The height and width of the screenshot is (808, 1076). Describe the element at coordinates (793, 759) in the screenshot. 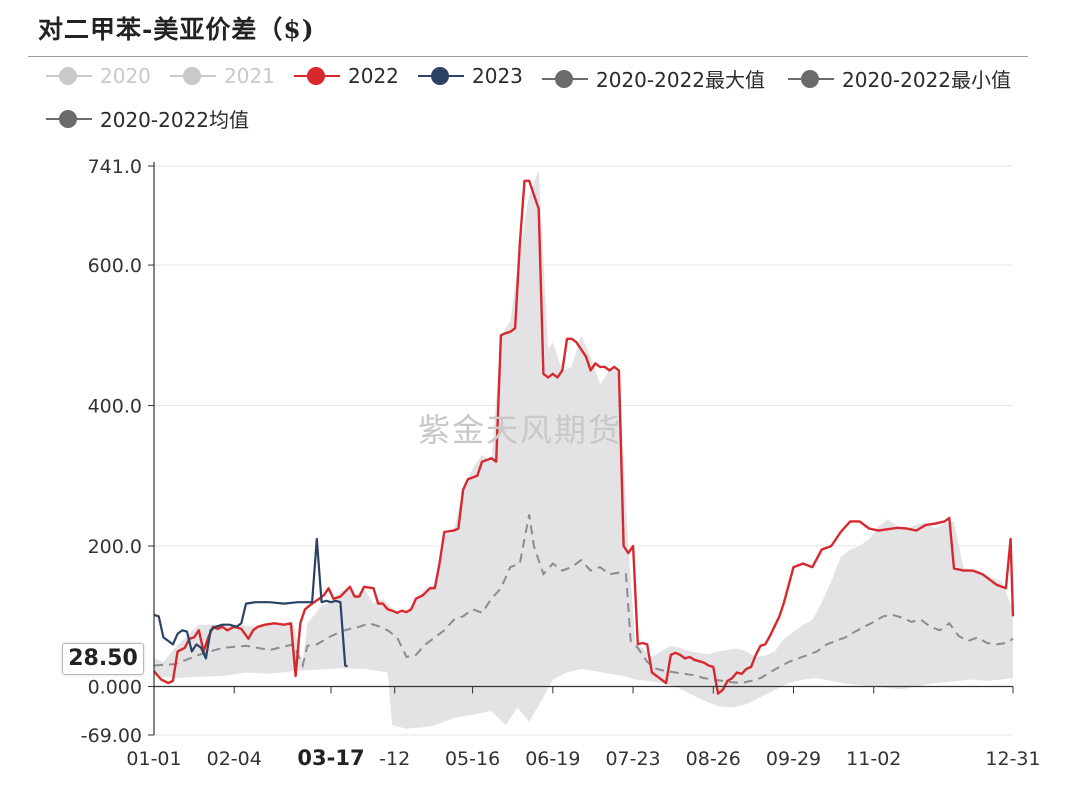

I see `x-tick-label: 09-29` at that location.